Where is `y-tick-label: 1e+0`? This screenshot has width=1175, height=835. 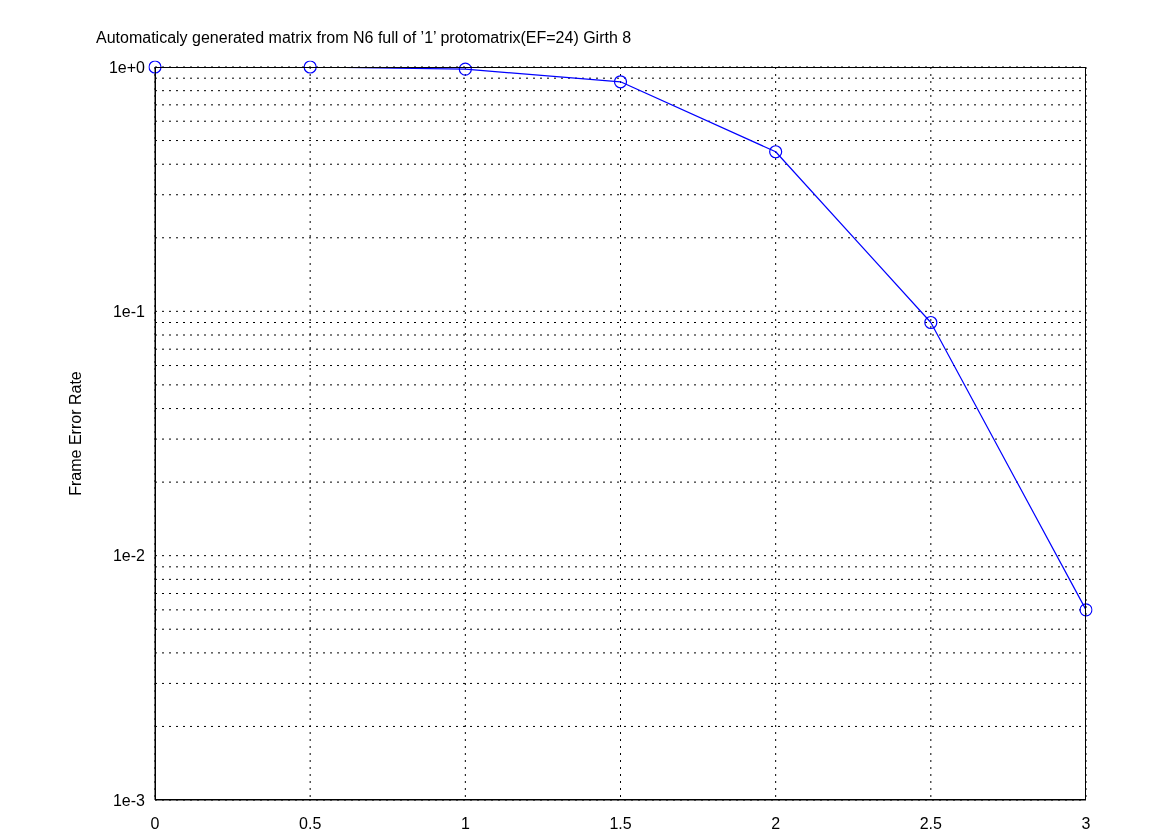 y-tick-label: 1e+0 is located at coordinates (127, 67).